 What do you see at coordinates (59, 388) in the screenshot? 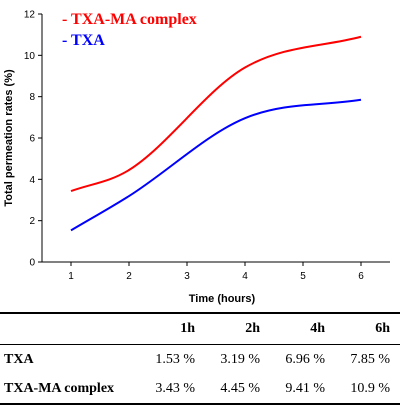
I see `row-label: TXA-MA complex` at bounding box center [59, 388].